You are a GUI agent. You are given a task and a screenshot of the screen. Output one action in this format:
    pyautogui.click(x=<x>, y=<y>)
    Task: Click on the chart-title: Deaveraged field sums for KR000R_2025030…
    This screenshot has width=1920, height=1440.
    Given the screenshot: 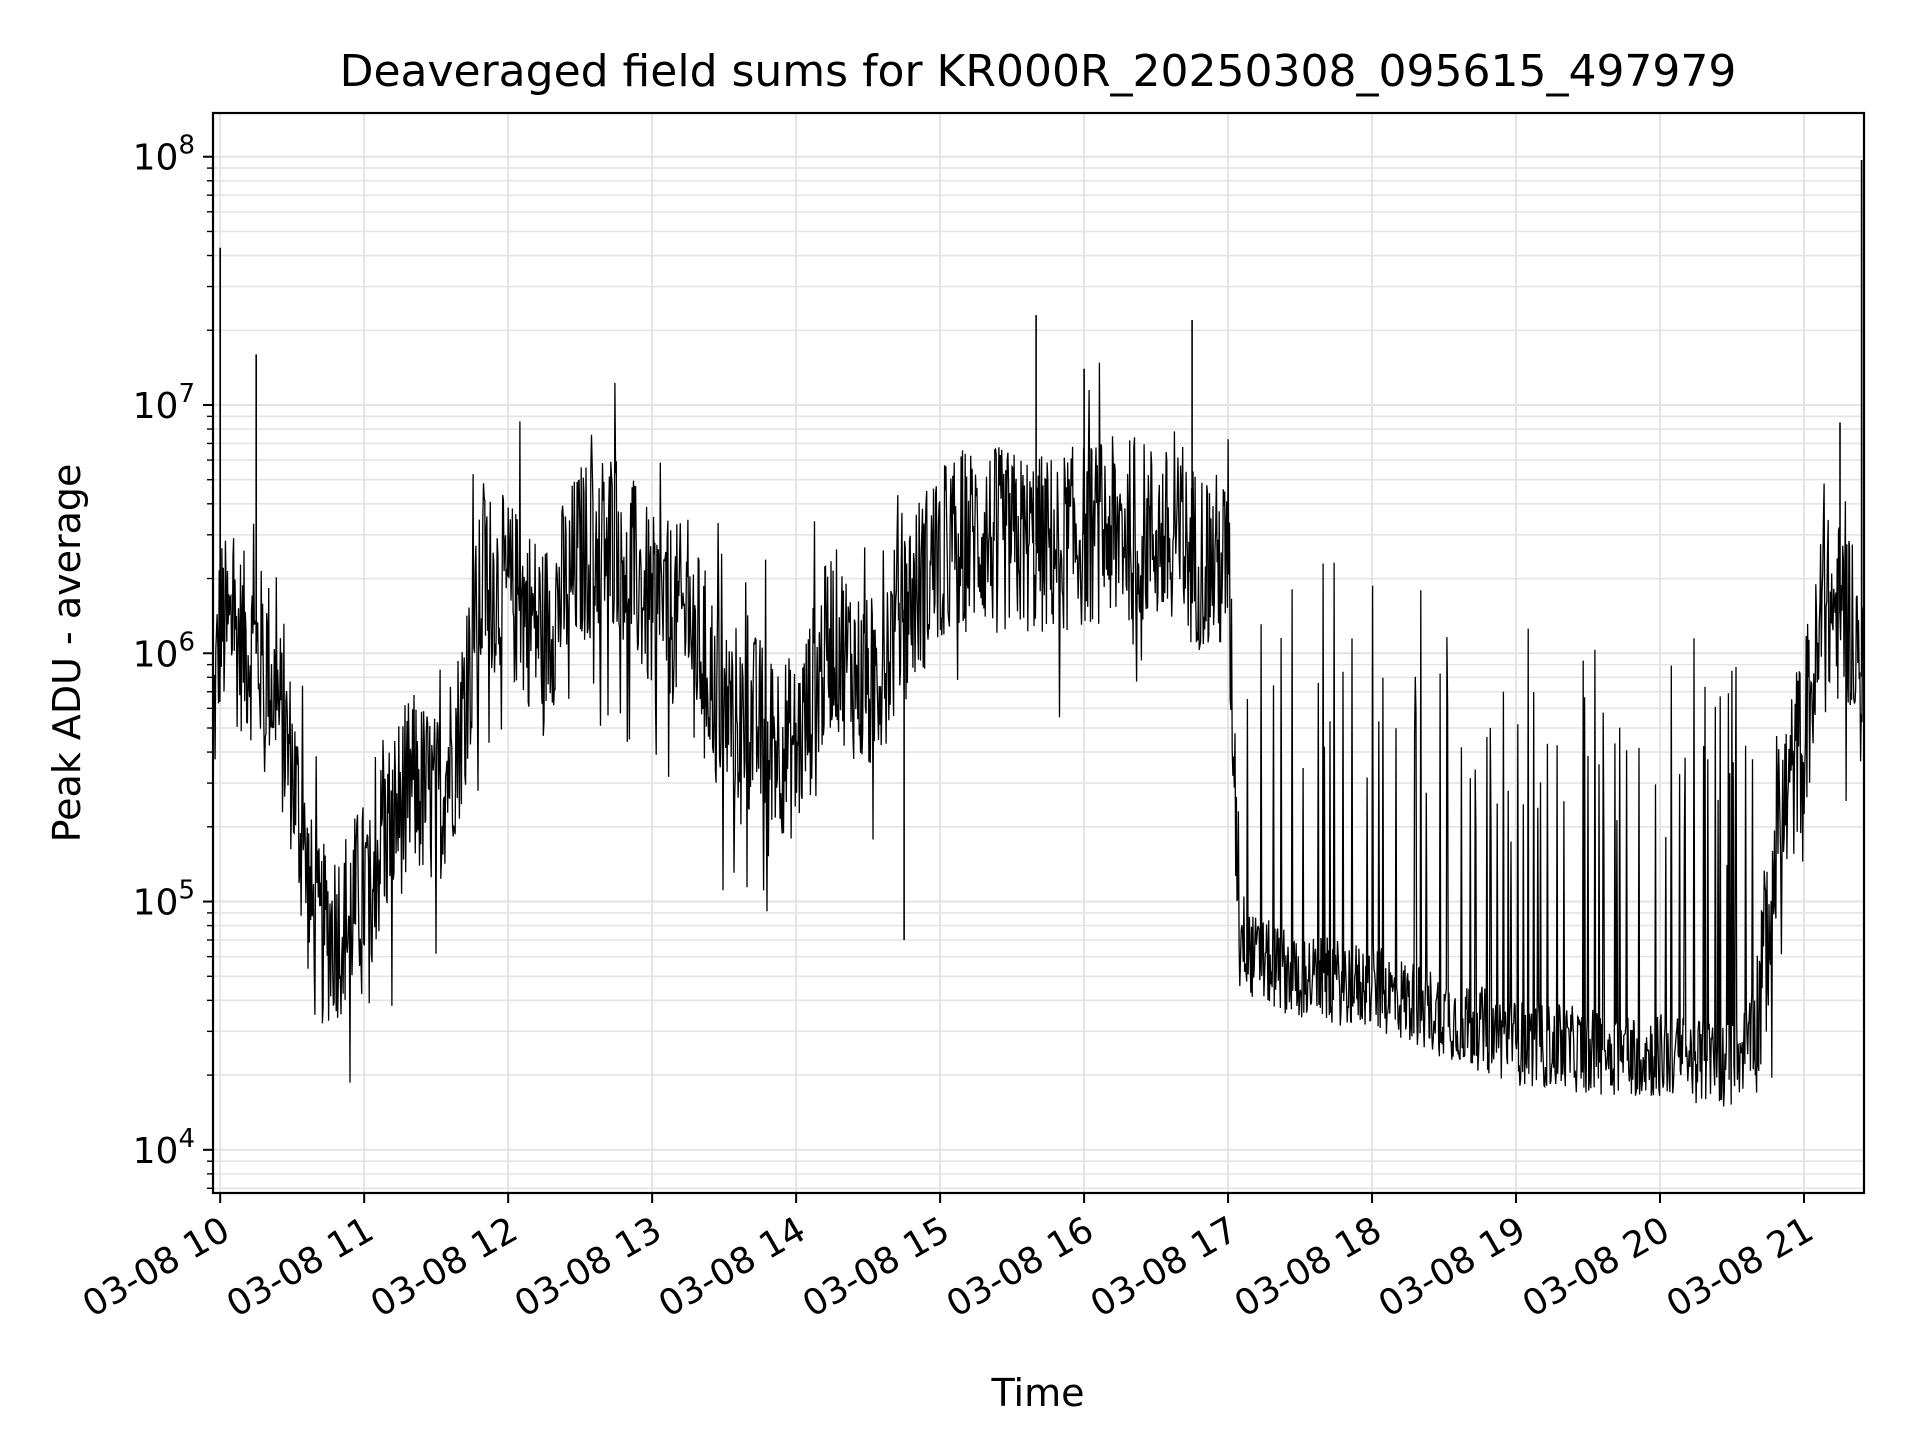 What is the action you would take?
    pyautogui.click(x=1038, y=71)
    